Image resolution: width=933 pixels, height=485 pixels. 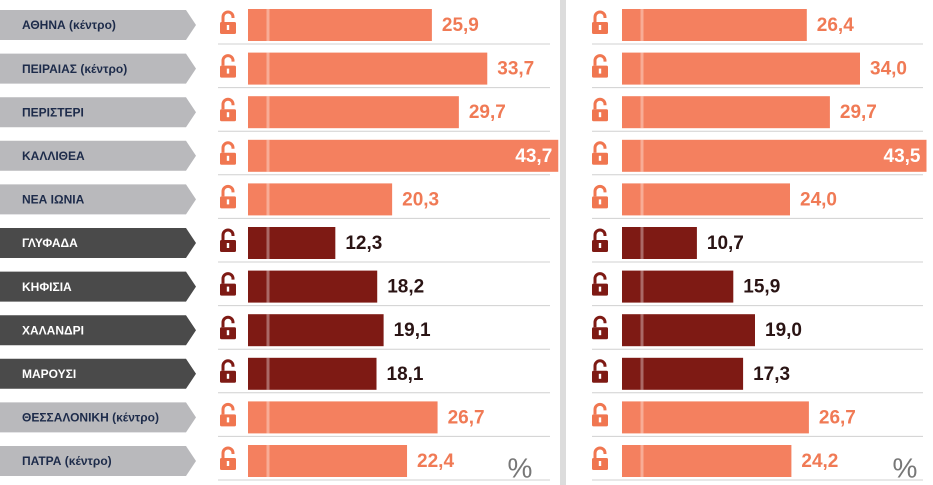 What do you see at coordinates (837, 417) in the screenshot?
I see `value-label: 26,7` at bounding box center [837, 417].